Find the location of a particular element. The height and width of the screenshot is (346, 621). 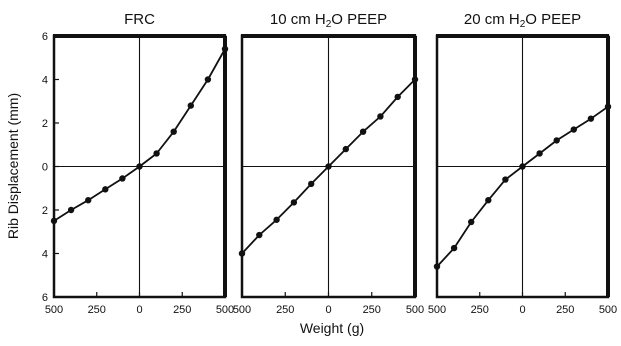

panel-title: FRC is located at coordinates (139, 19).